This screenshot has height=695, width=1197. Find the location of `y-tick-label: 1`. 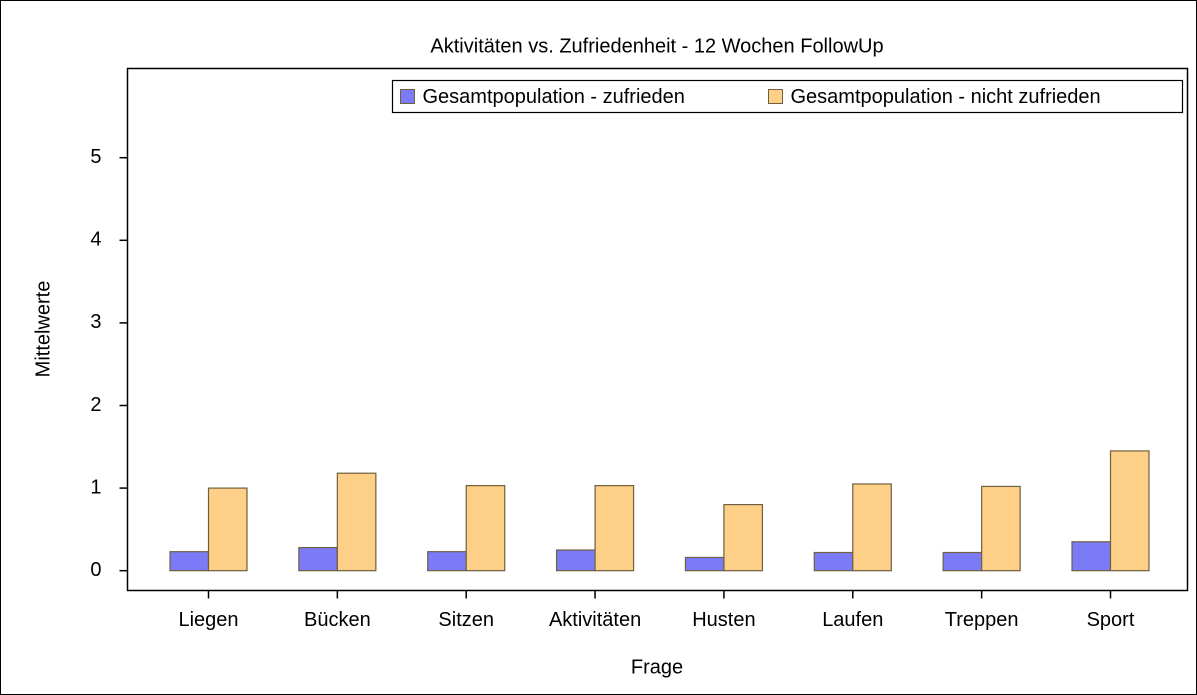

y-tick-label: 1 is located at coordinates (95, 487).